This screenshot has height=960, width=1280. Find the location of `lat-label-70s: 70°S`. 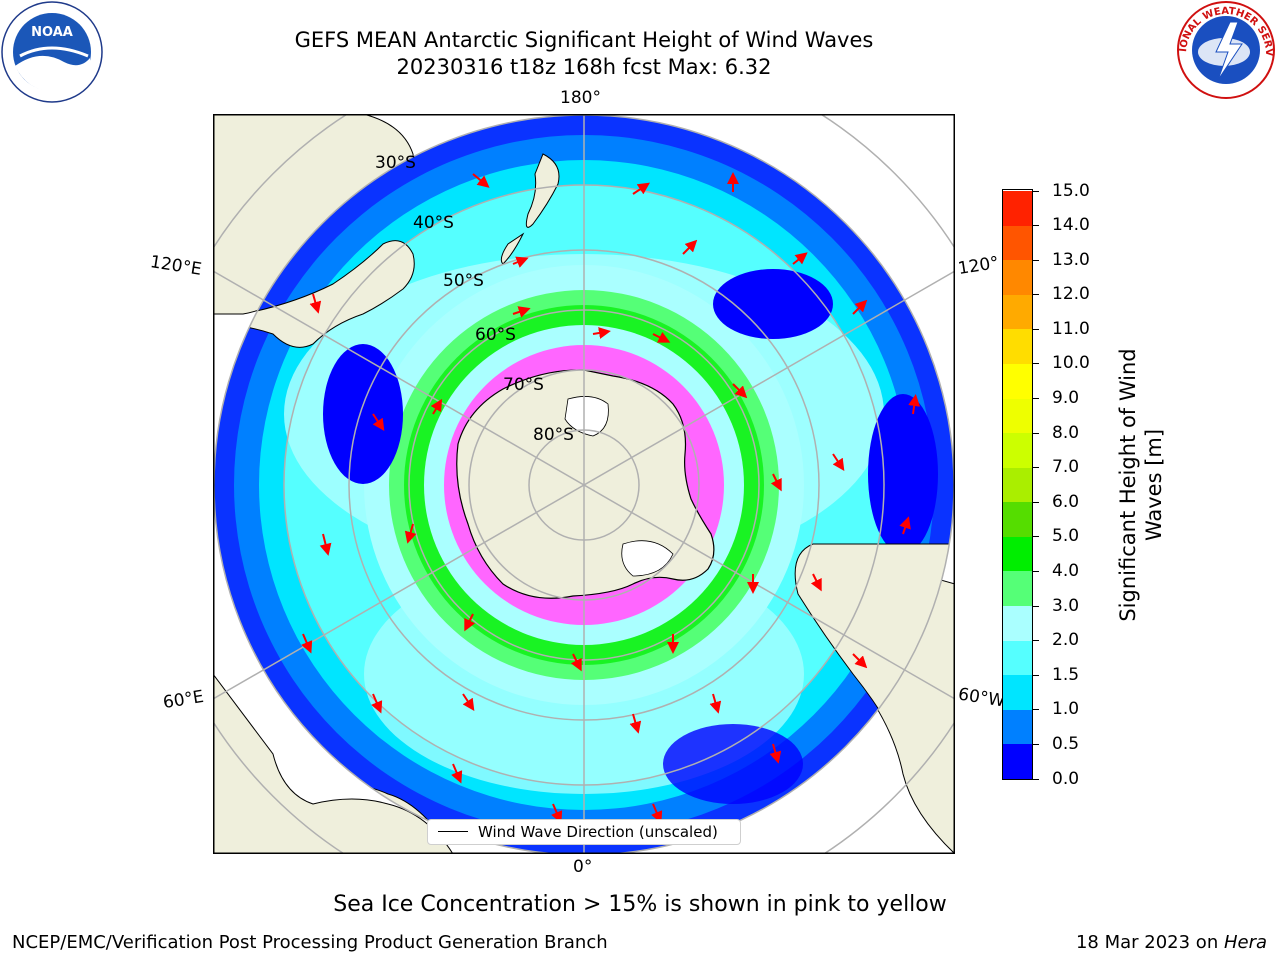

lat-label-70s: 70°S is located at coordinates (523, 385).